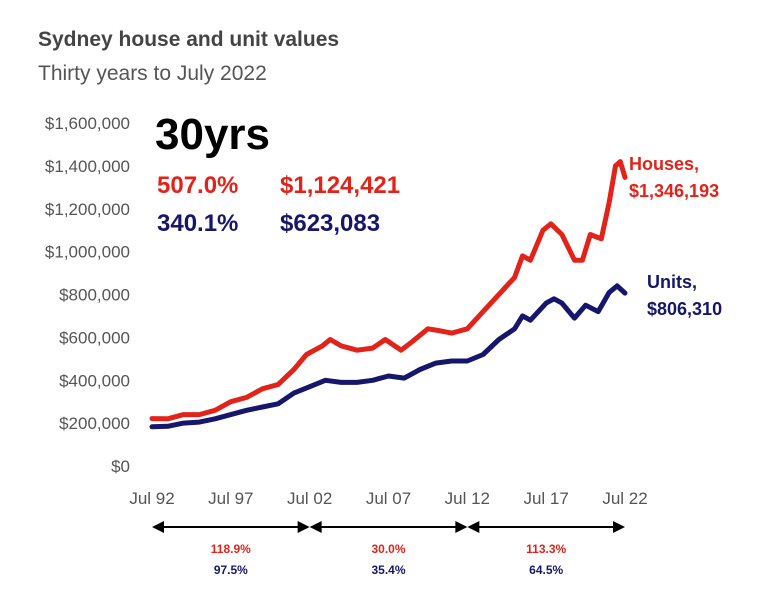 The height and width of the screenshot is (597, 773). Describe the element at coordinates (87, 252) in the screenshot. I see `y-tick-label: $1,000,000` at that location.